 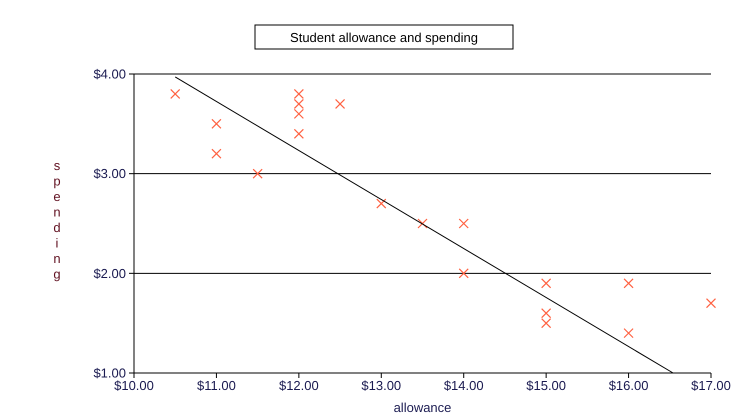 I want to click on y-axis-title: spending, so click(x=57, y=220).